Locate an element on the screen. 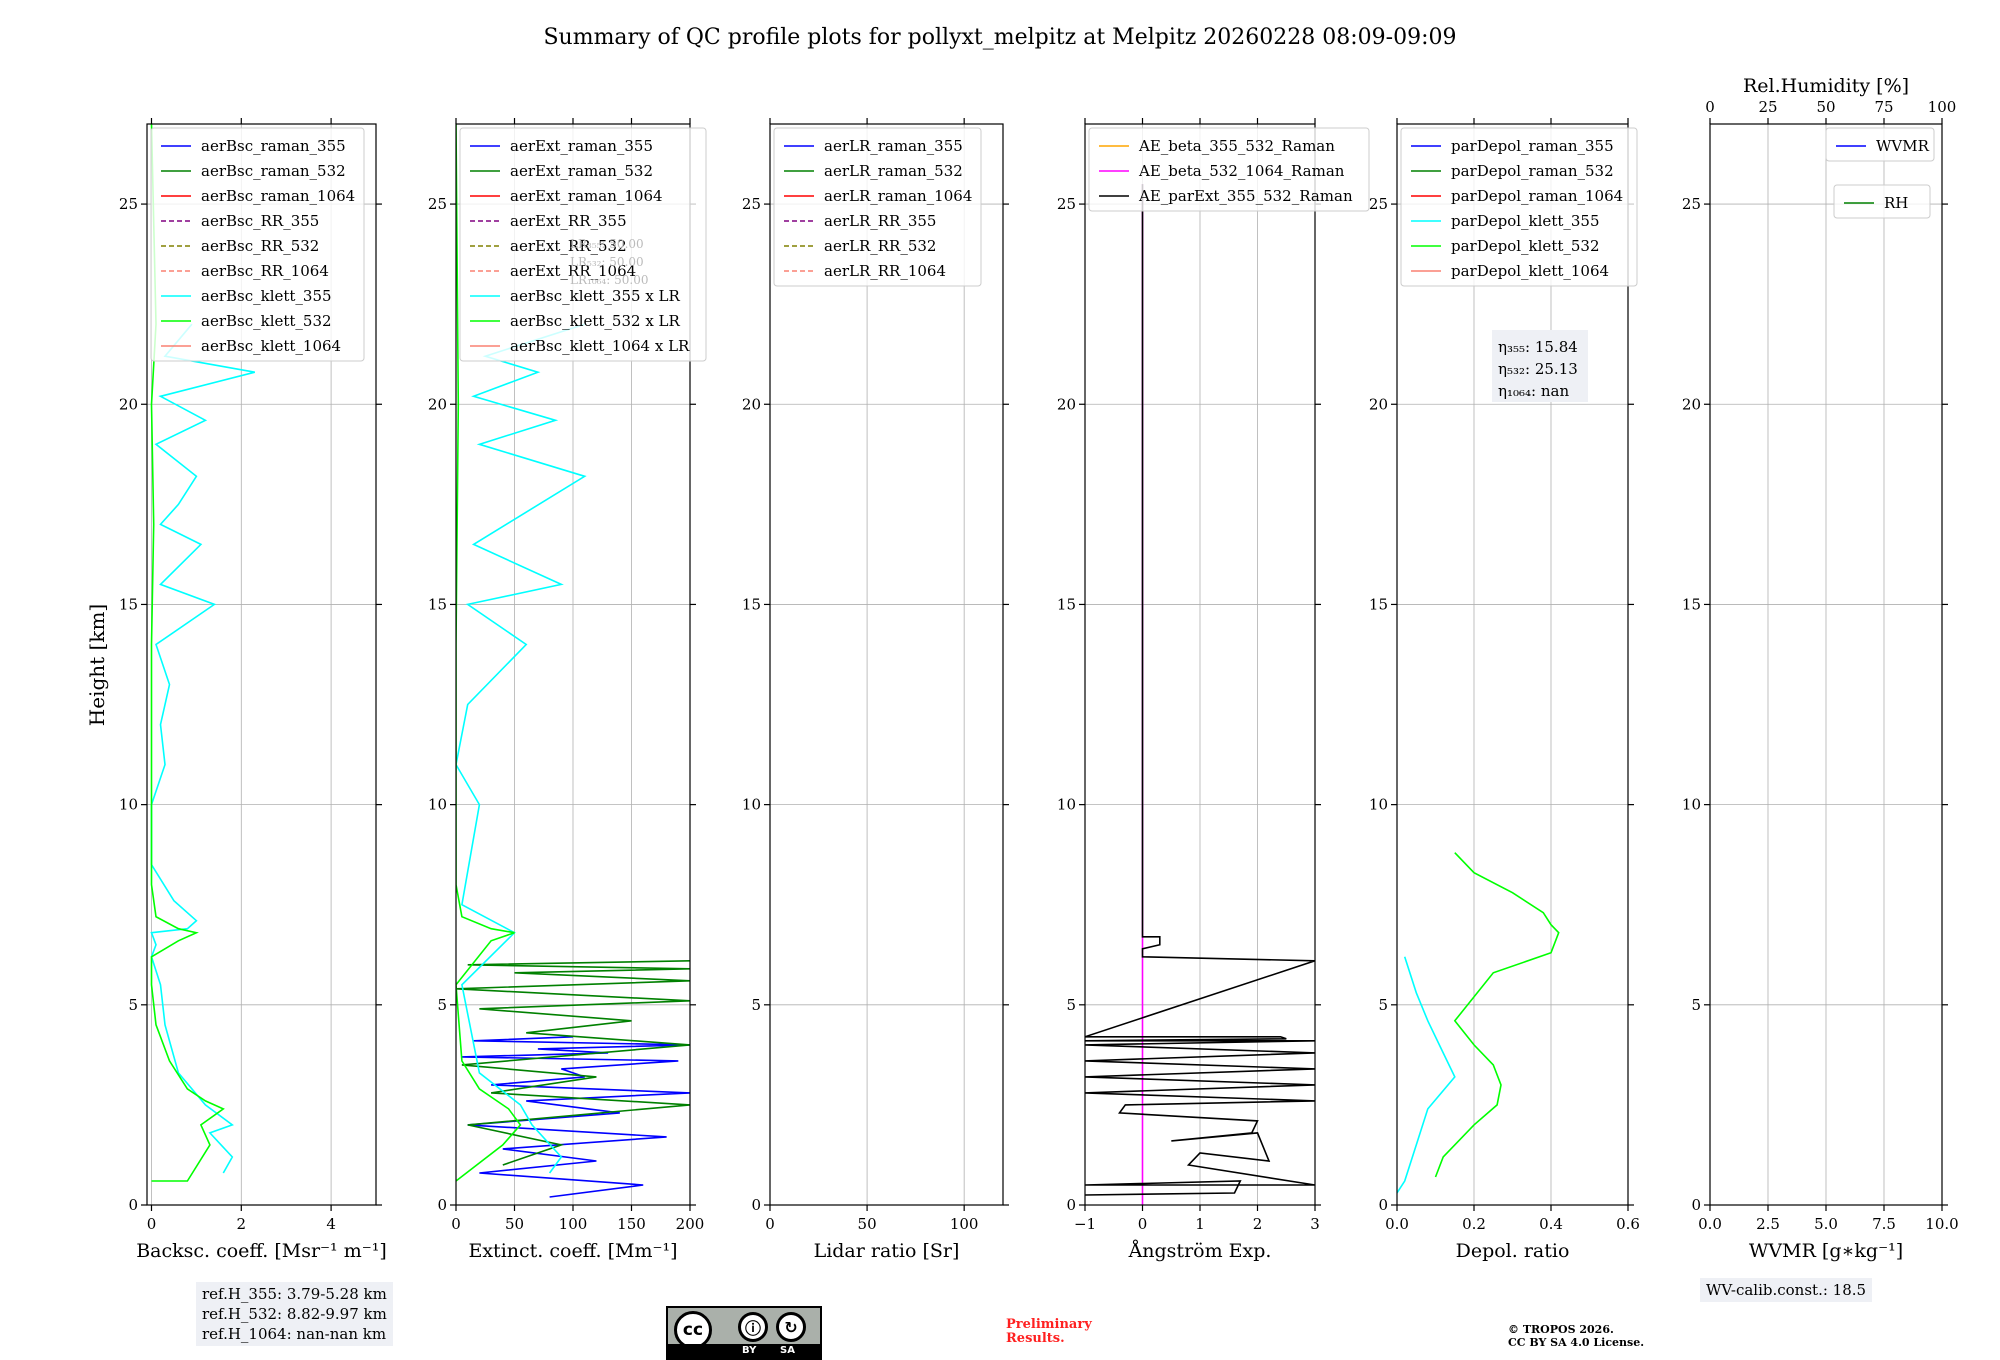 The image size is (2000, 1360). legend-label: parDepol_klett_1064 is located at coordinates (1530, 271).